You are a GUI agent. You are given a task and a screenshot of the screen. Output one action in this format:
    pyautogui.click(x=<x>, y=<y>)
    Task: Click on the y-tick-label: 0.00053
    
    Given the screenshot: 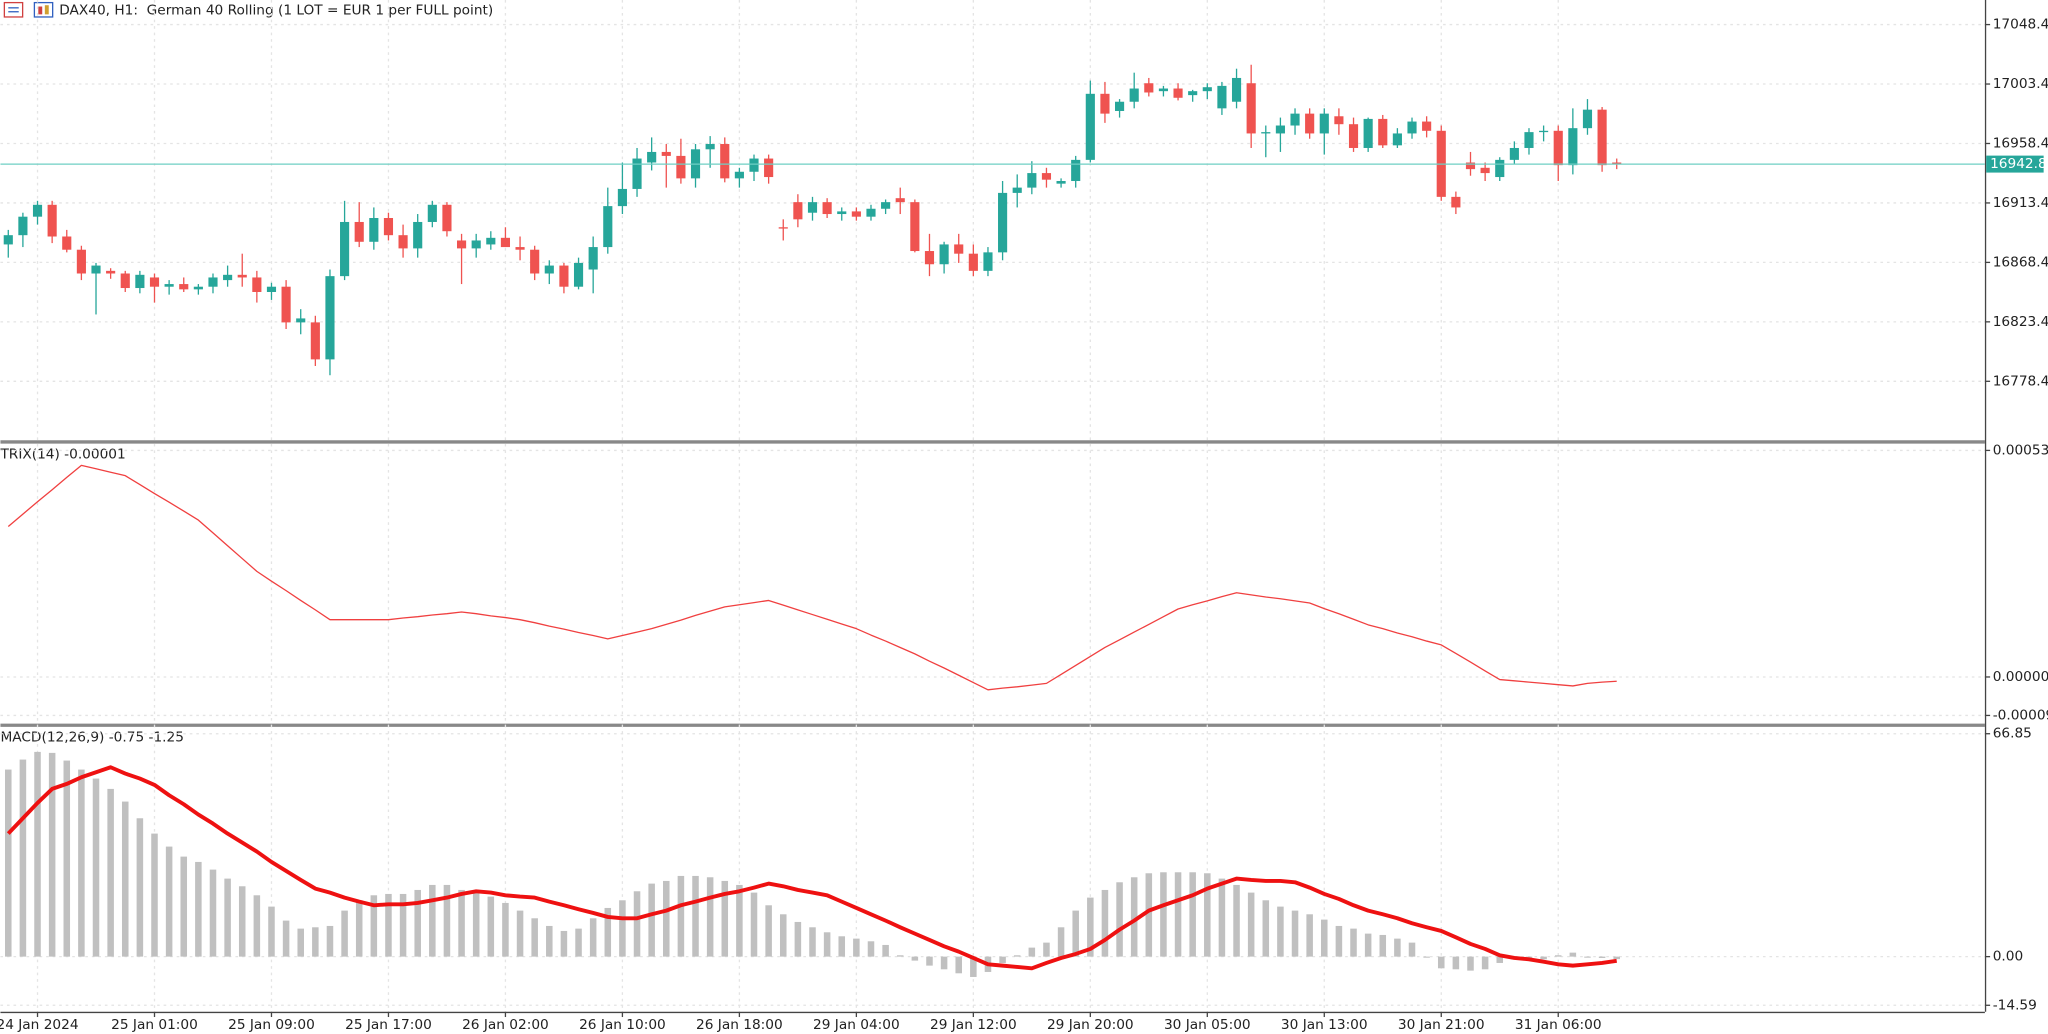 What is the action you would take?
    pyautogui.click(x=2020, y=450)
    